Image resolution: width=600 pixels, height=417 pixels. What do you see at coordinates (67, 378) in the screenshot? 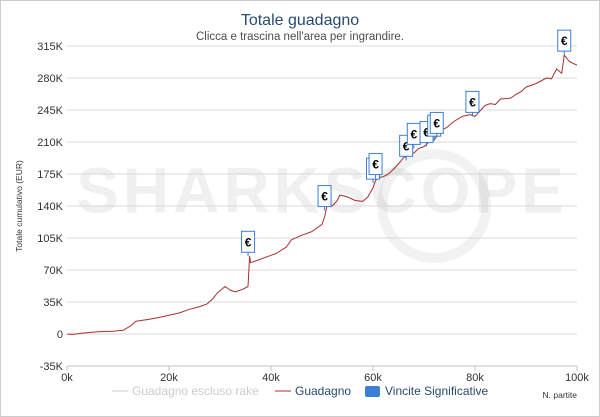
I see `x-tick-label: 0k` at bounding box center [67, 378].